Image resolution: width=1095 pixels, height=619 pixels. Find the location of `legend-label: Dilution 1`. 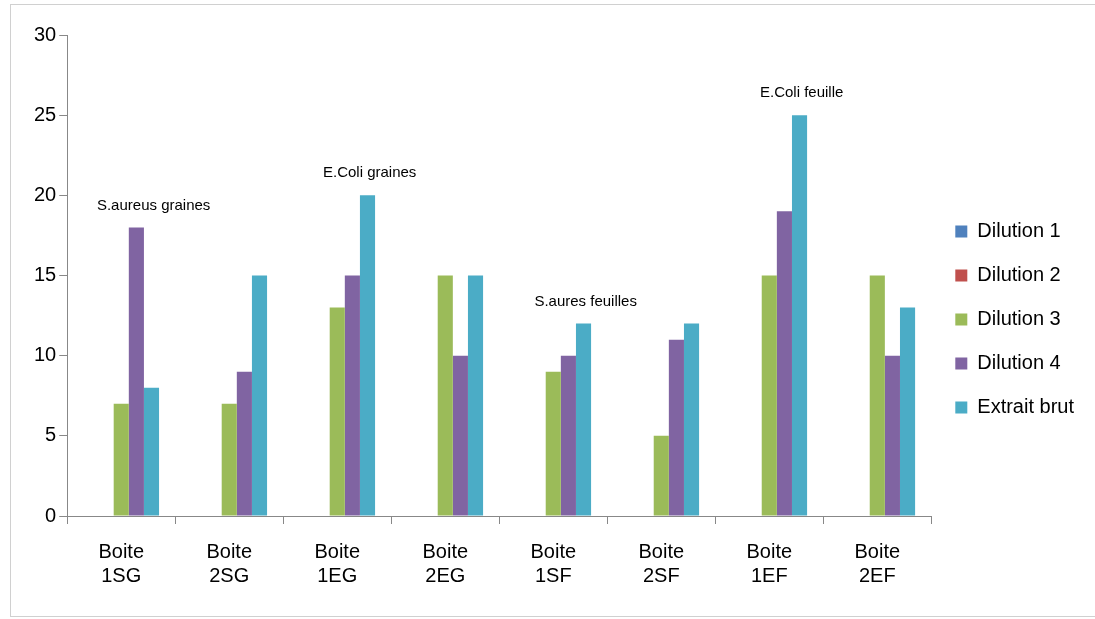

legend-label: Dilution 1 is located at coordinates (1019, 230).